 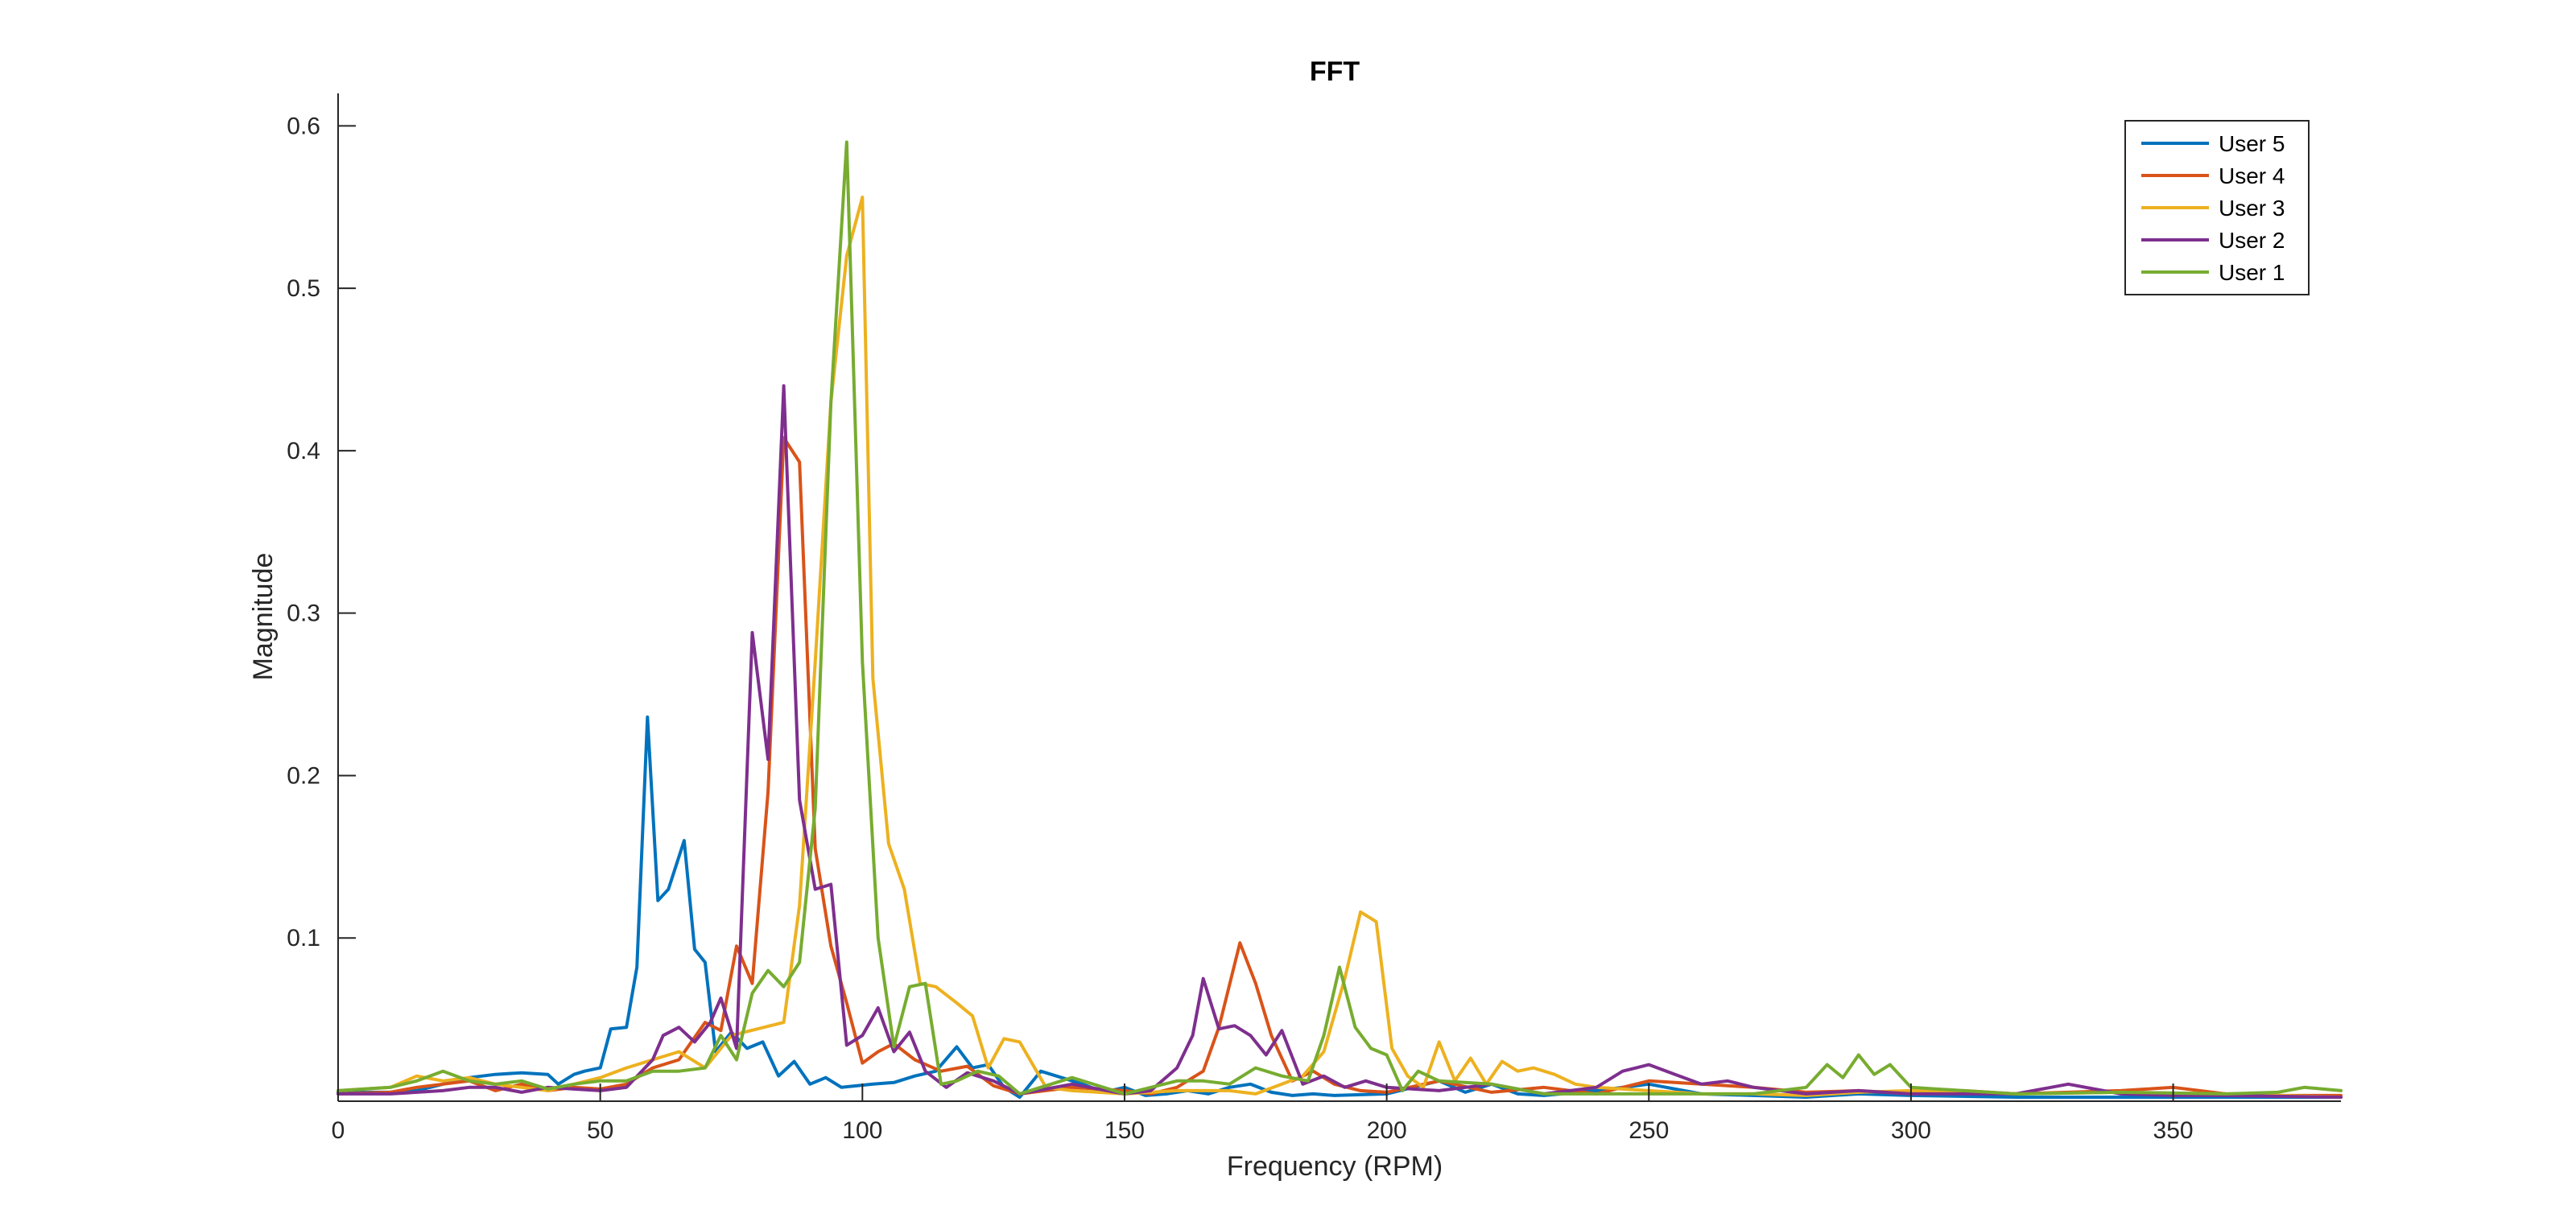 I want to click on legend-label: User 4, so click(x=2252, y=175).